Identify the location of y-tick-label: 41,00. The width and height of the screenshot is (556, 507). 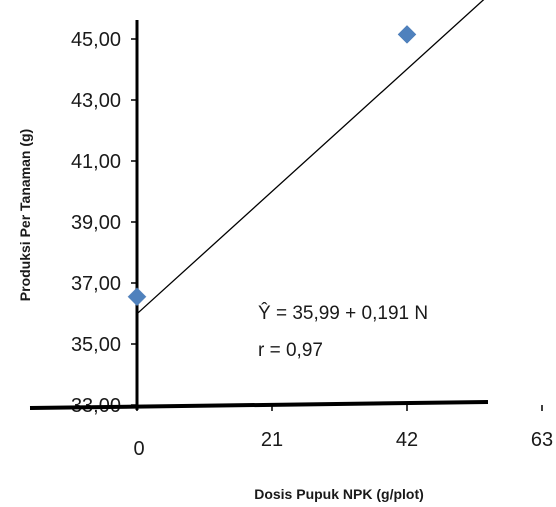
(96, 162).